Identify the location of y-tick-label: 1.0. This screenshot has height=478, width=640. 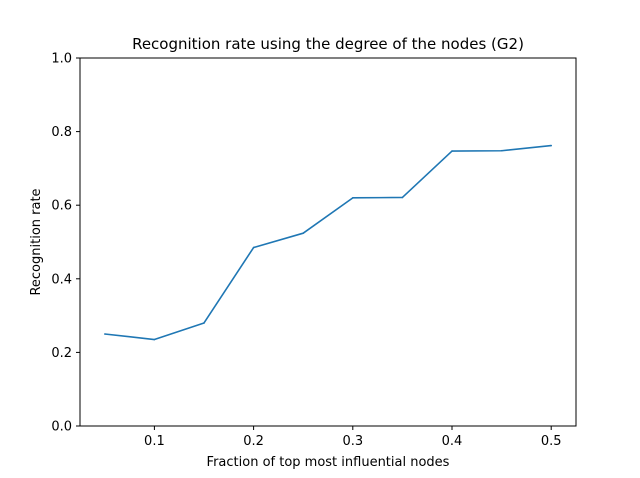
(61, 59).